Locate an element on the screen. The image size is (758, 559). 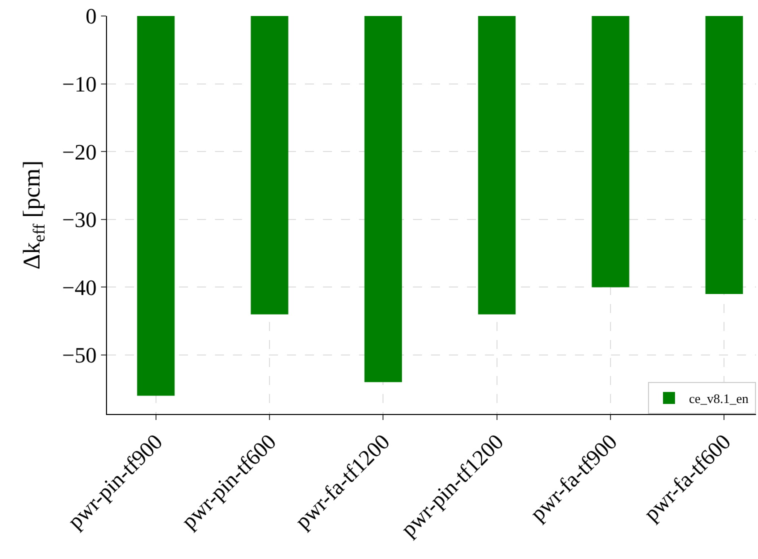
y-tick-label: 0 is located at coordinates (91, 16).